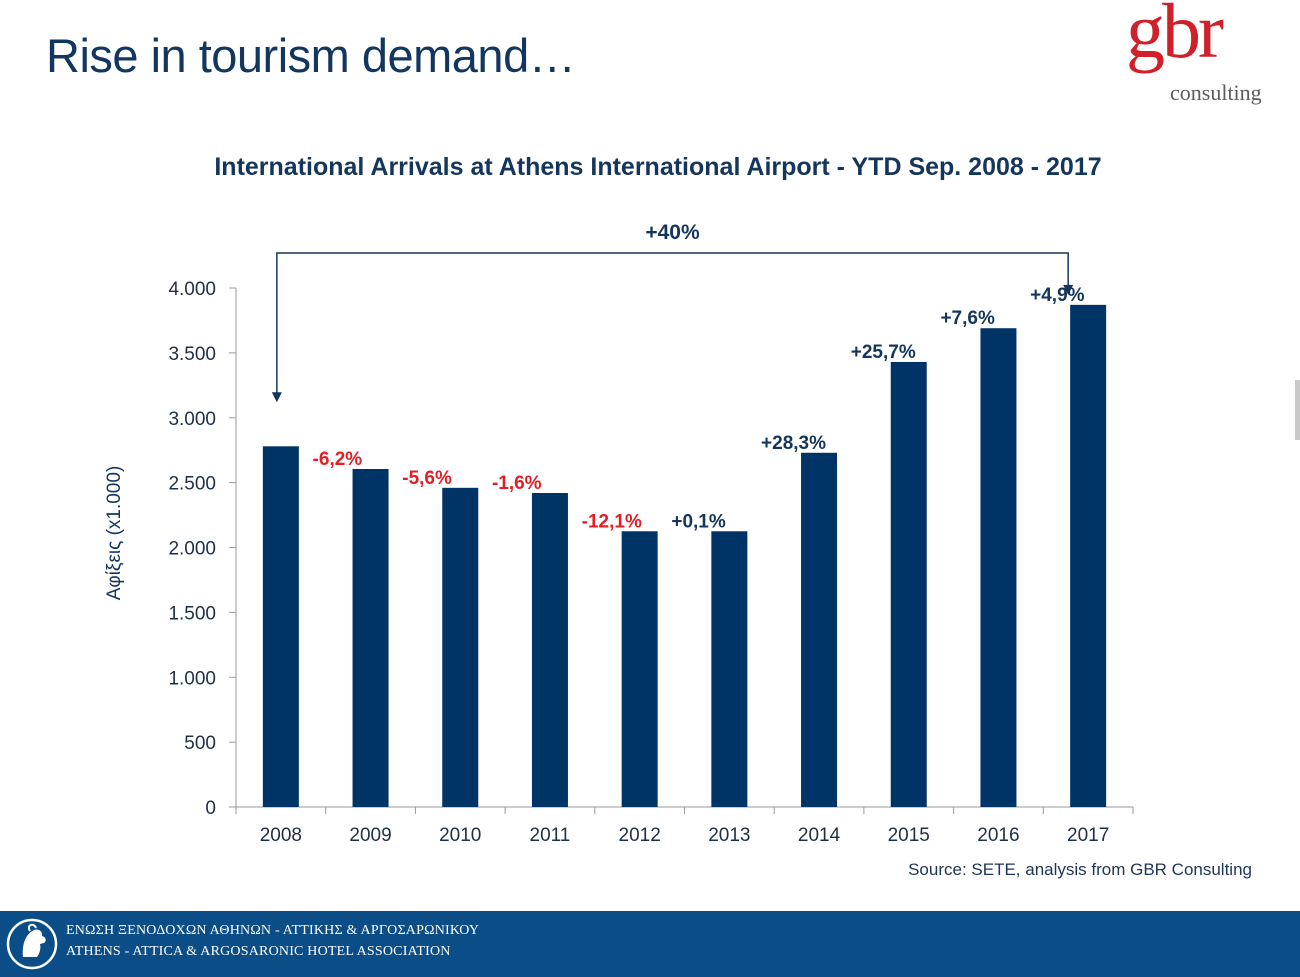 The height and width of the screenshot is (977, 1300). I want to click on x-tick-label: 2012, so click(640, 835).